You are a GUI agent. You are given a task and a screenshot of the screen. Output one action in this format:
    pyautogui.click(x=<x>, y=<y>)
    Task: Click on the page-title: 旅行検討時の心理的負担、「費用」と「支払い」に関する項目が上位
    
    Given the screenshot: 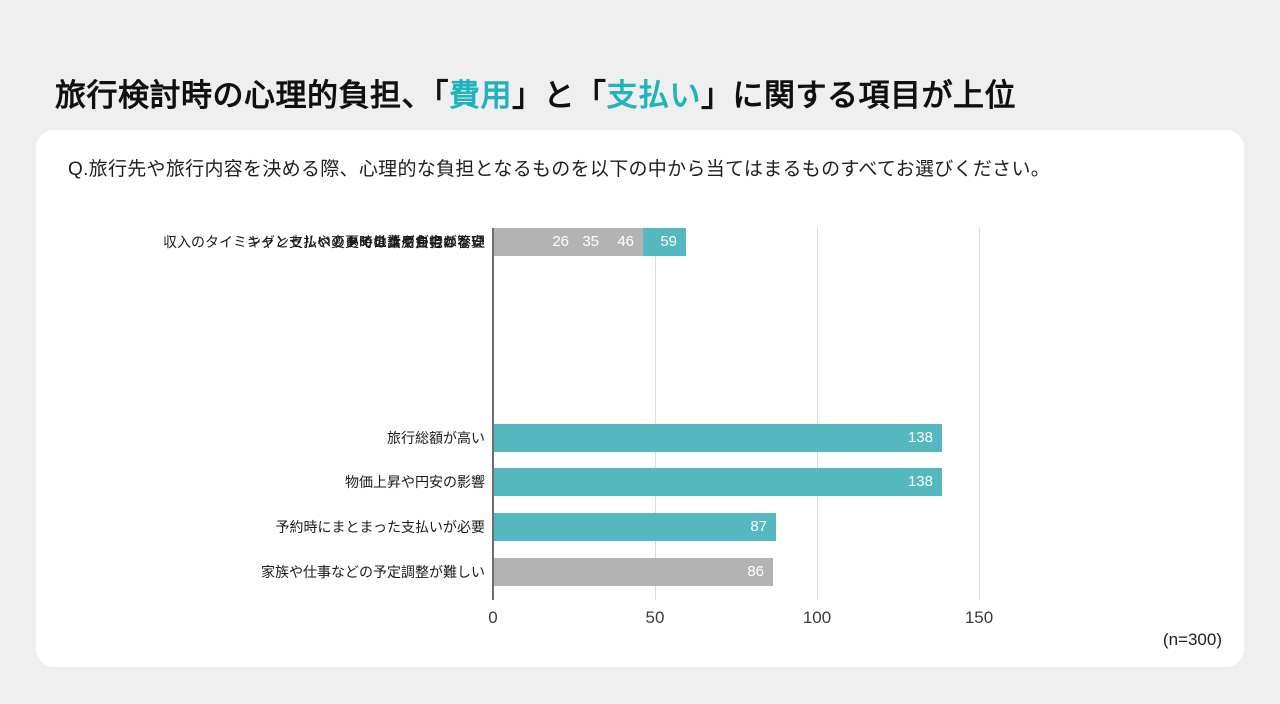 What is the action you would take?
    pyautogui.click(x=535, y=92)
    